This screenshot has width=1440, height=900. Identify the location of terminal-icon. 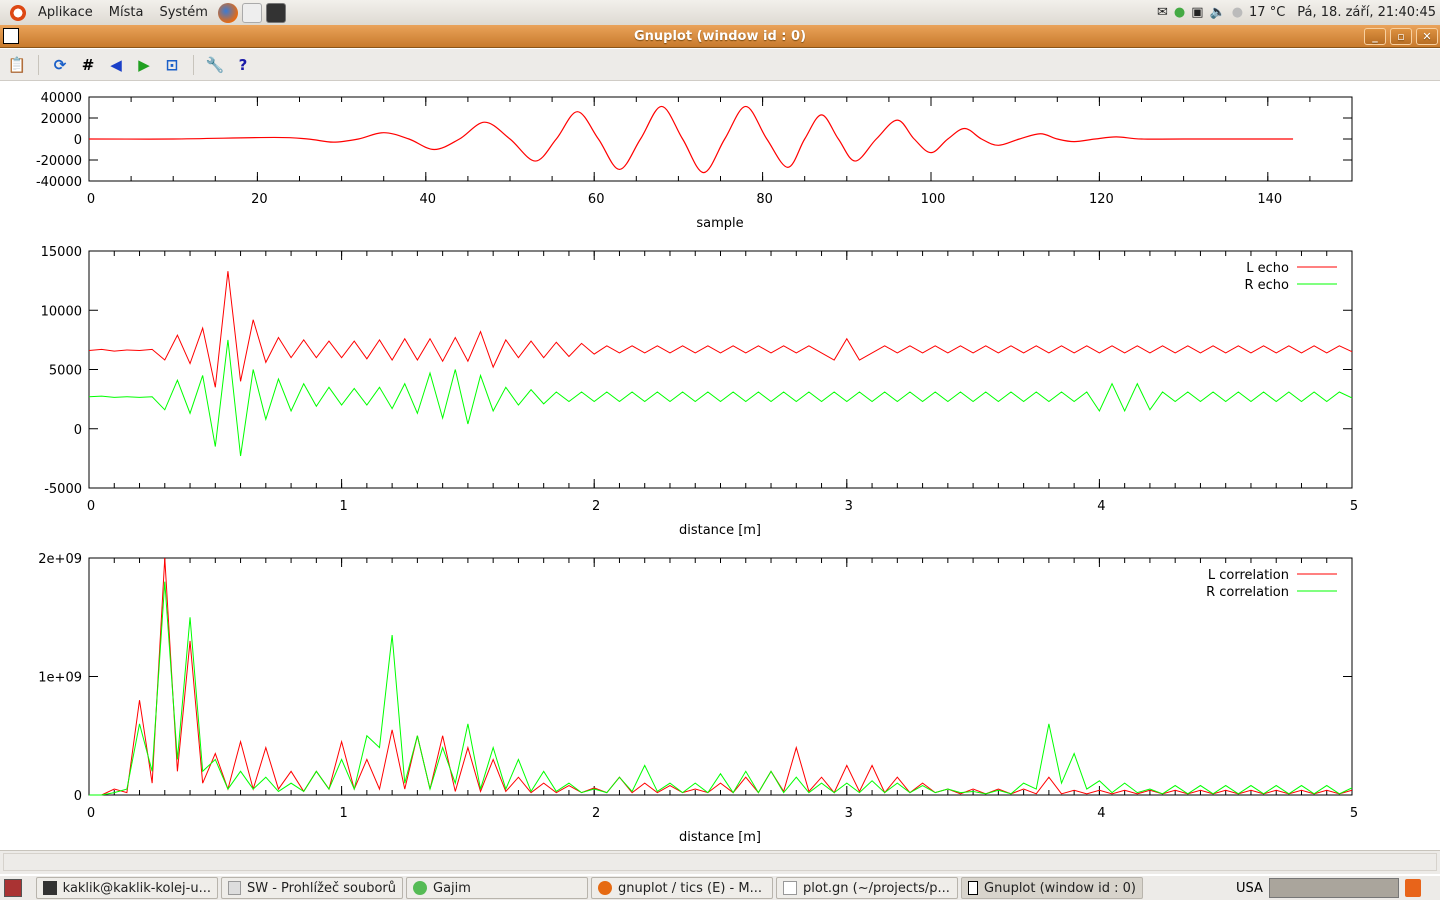
(50, 888).